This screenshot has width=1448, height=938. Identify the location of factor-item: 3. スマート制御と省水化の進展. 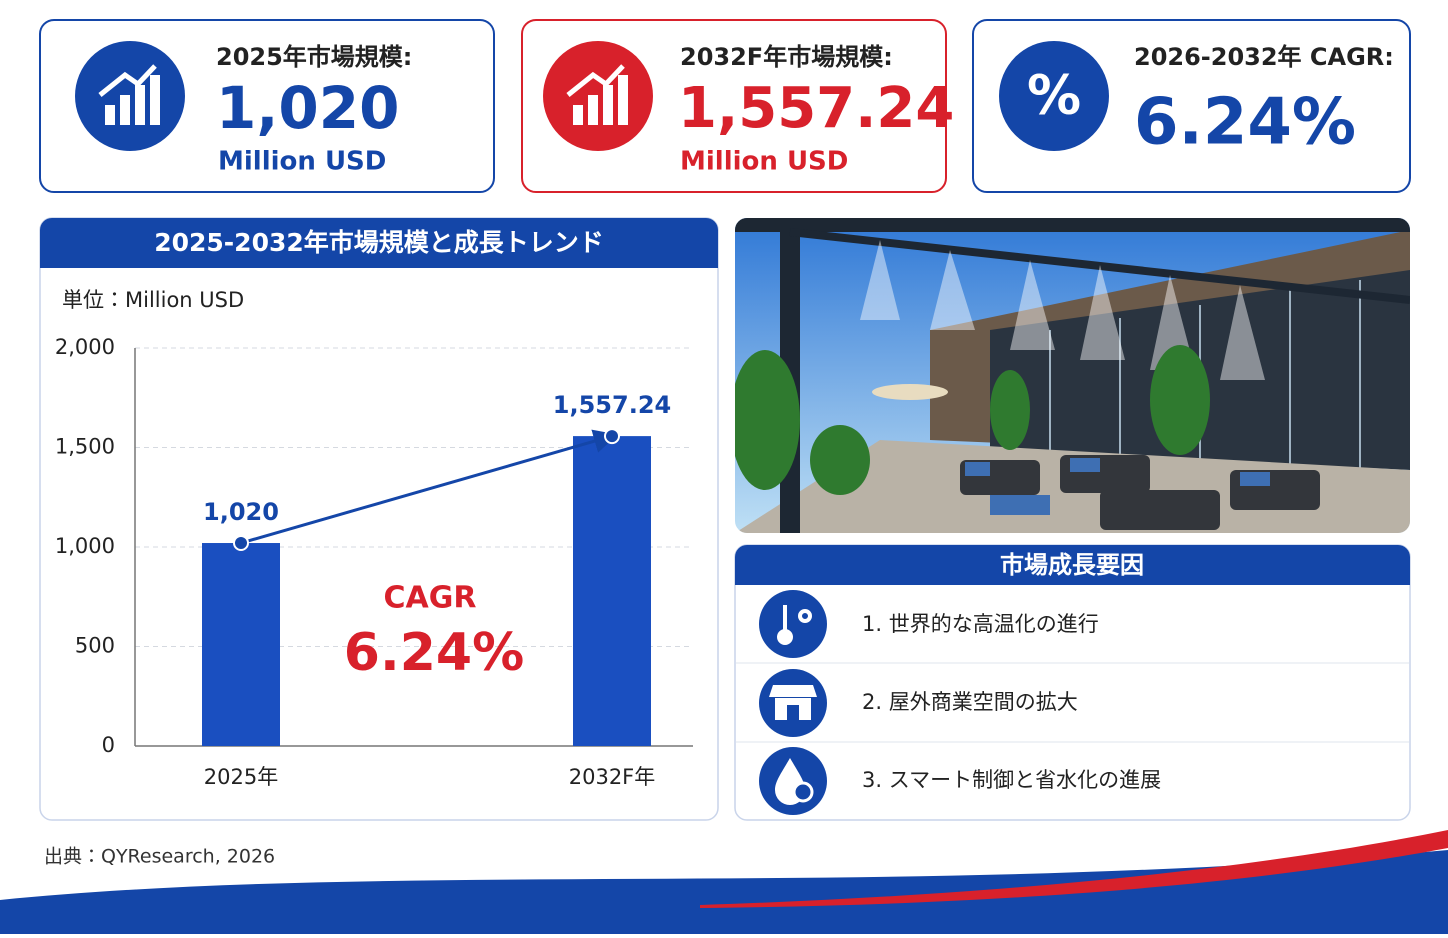
(1011, 780).